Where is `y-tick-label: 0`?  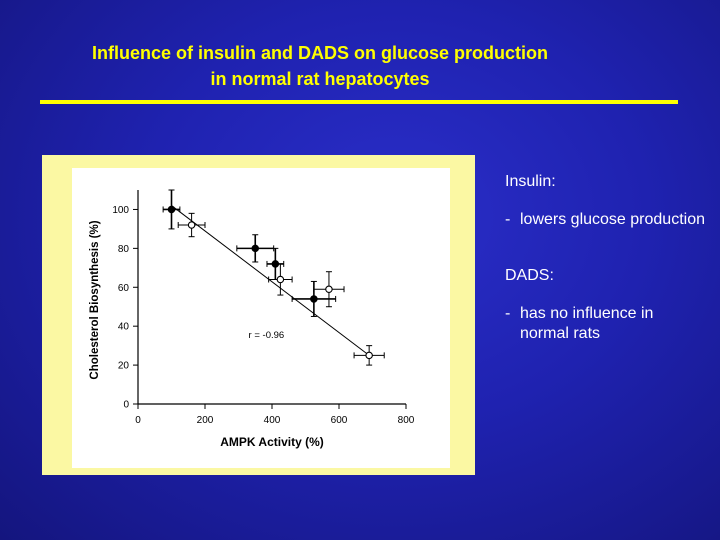
y-tick-label: 0 is located at coordinates (126, 405).